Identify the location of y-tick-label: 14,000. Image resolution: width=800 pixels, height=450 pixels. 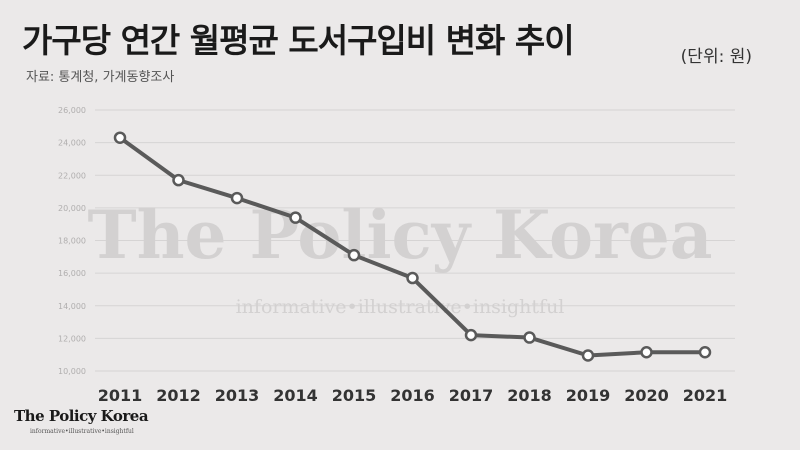
(72, 306).